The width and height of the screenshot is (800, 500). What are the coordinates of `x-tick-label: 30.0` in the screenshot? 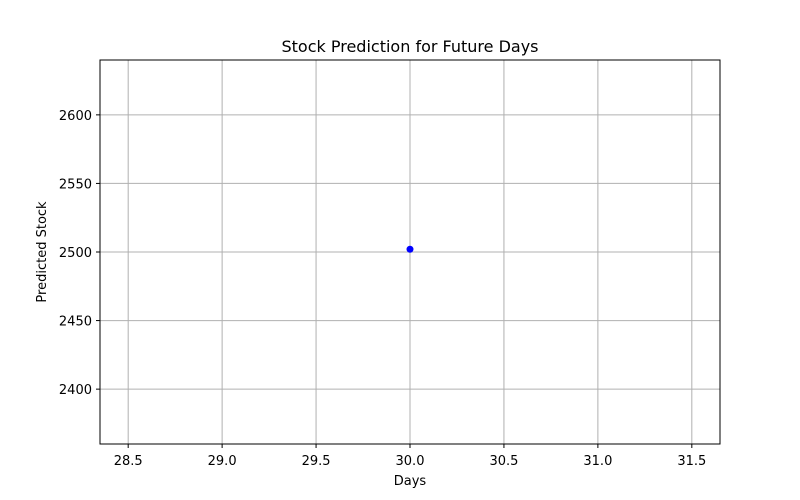 It's located at (410, 461).